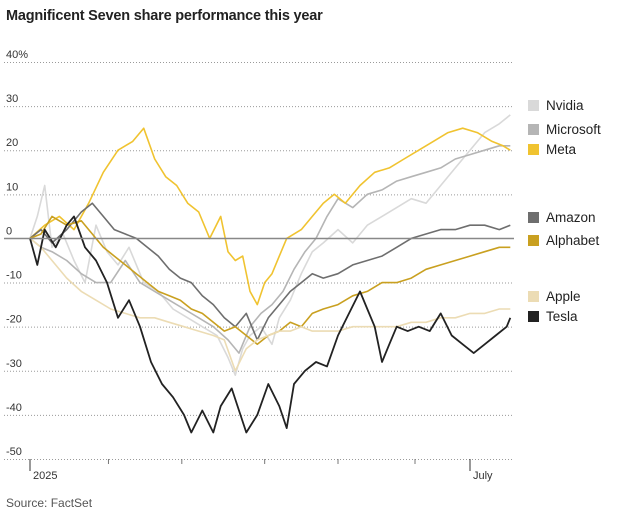 This screenshot has height=517, width=629. Describe the element at coordinates (573, 240) in the screenshot. I see `legend-label-alphabet: Alphabet` at that location.